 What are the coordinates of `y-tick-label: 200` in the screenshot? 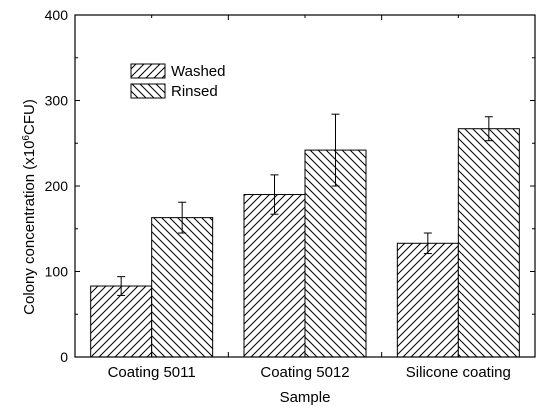 It's located at (57, 186).